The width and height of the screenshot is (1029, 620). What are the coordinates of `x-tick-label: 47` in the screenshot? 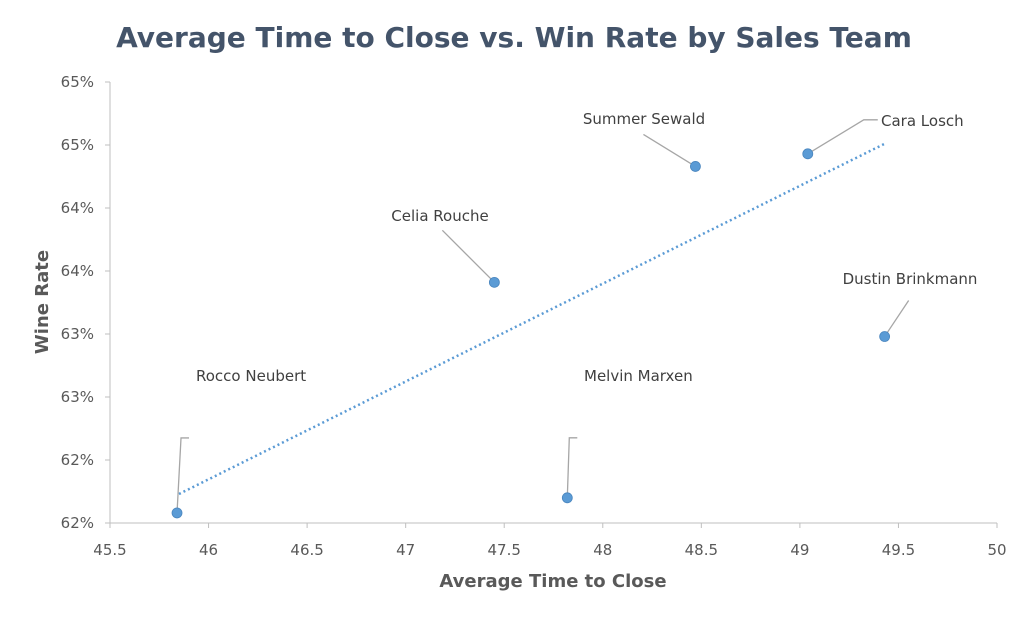 It's located at (405, 550).